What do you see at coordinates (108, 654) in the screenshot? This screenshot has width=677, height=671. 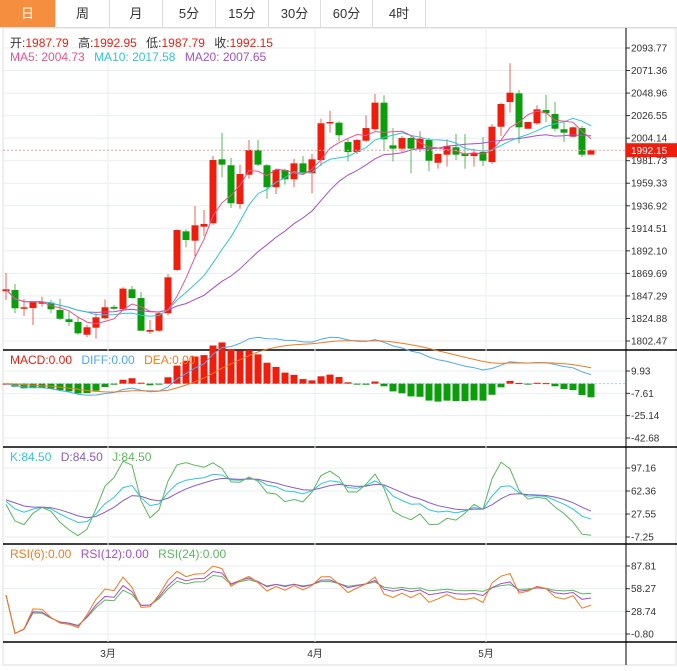 I see `x-axis-label: 3月` at bounding box center [108, 654].